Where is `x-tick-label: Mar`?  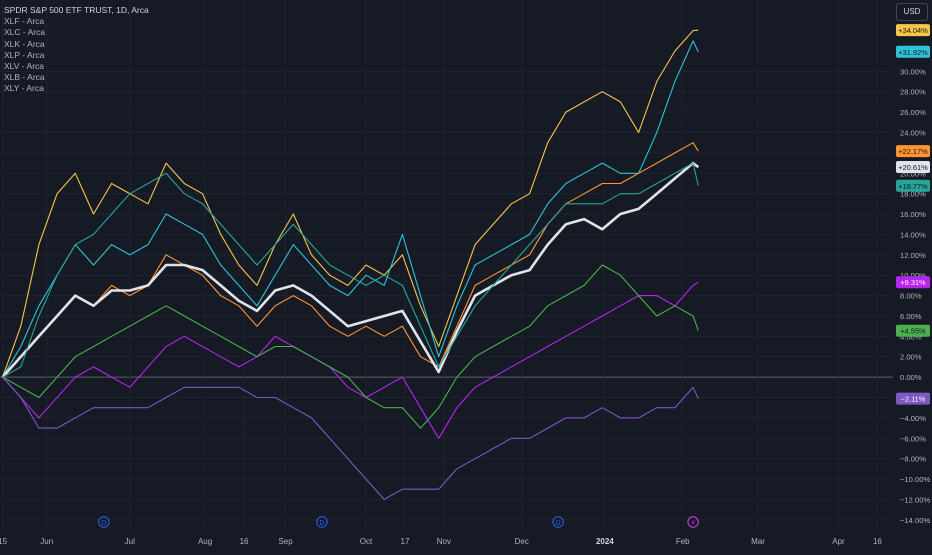 x-tick-label: Mar is located at coordinates (758, 541).